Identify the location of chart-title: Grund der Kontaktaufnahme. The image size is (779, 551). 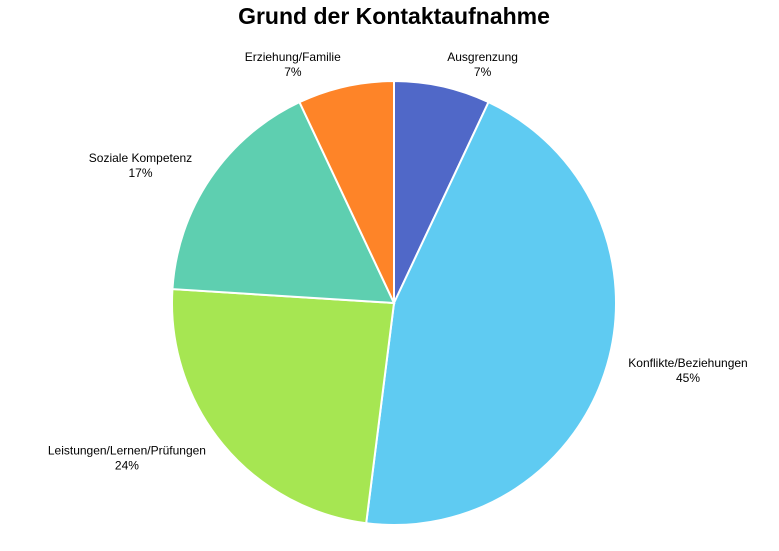
(394, 16).